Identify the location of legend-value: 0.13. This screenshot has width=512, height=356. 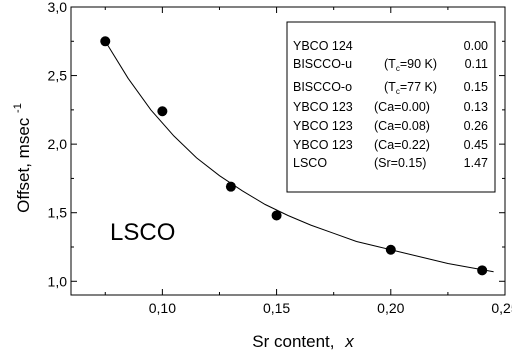
(476, 107).